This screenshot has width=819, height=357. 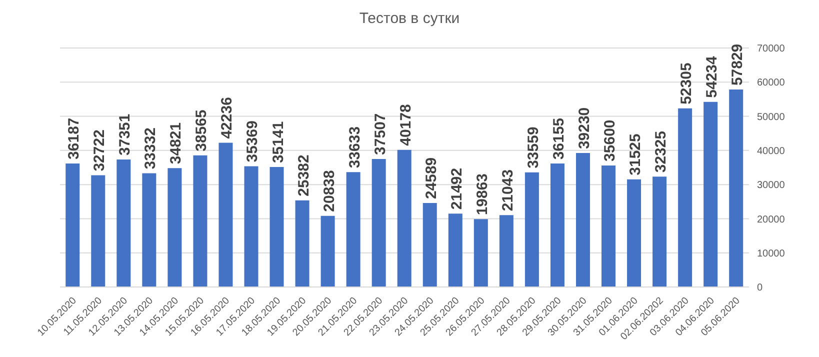 I want to click on y-tick-label: 60000, so click(x=771, y=83).